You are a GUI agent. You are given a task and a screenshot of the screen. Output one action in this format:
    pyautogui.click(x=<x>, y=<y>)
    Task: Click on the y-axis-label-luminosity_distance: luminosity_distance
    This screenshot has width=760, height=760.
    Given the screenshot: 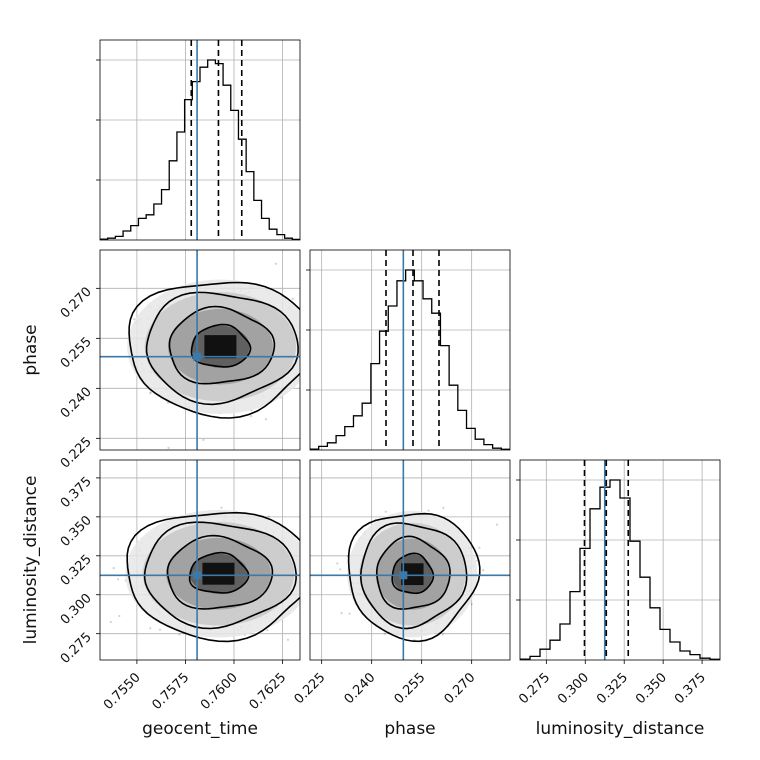 What is the action you would take?
    pyautogui.click(x=31, y=560)
    